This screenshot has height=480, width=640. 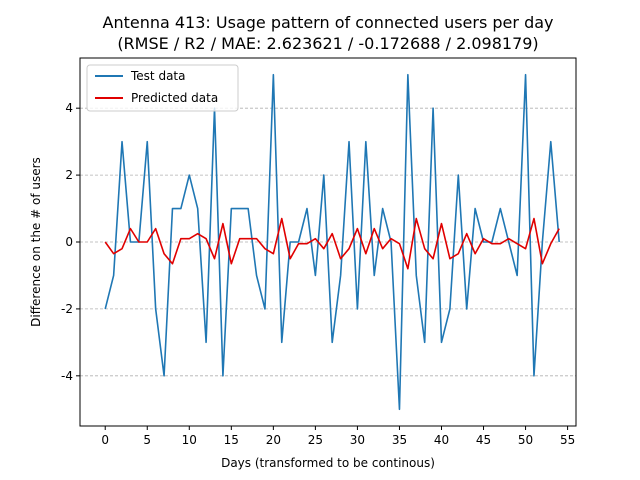 What do you see at coordinates (567, 440) in the screenshot?
I see `x-tick-label: 55` at bounding box center [567, 440].